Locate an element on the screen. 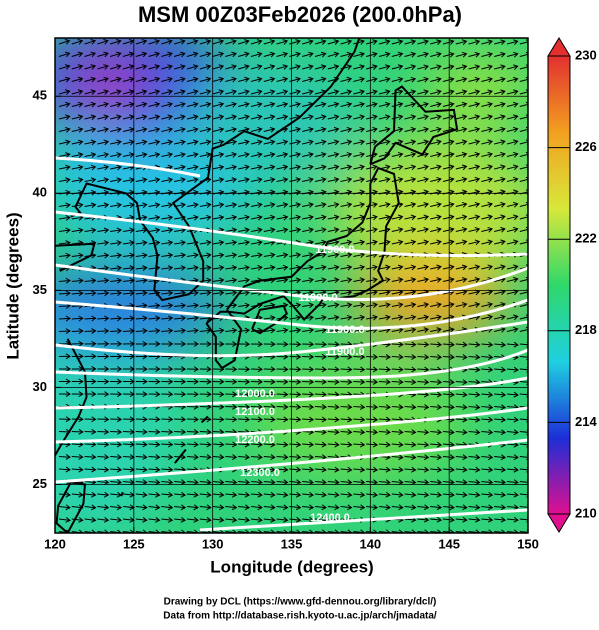 The height and width of the screenshot is (630, 599). y-tick-label: 25 is located at coordinates (40, 483).